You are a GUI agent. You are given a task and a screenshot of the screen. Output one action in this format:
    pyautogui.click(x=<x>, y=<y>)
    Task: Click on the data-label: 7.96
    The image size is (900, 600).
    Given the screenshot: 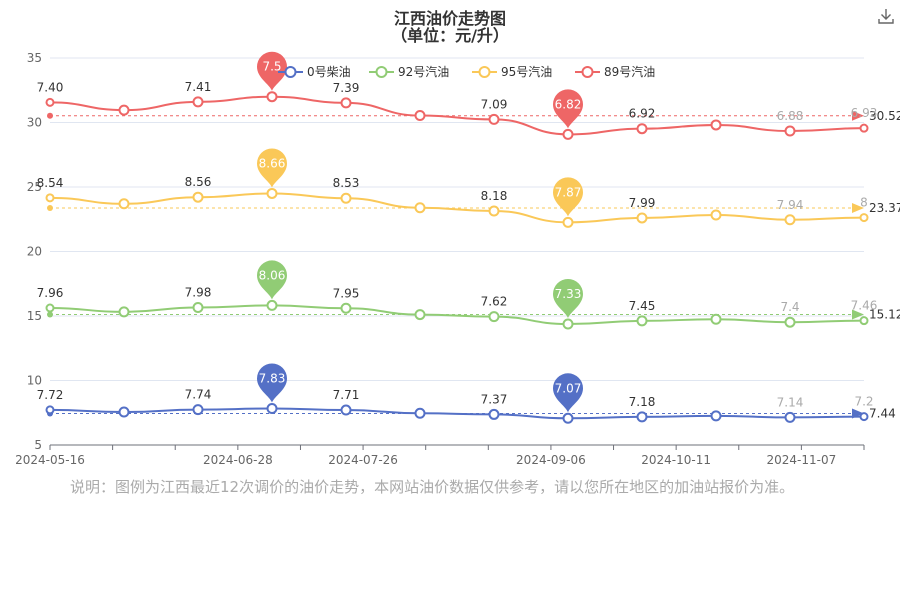 What is the action you would take?
    pyautogui.click(x=50, y=293)
    